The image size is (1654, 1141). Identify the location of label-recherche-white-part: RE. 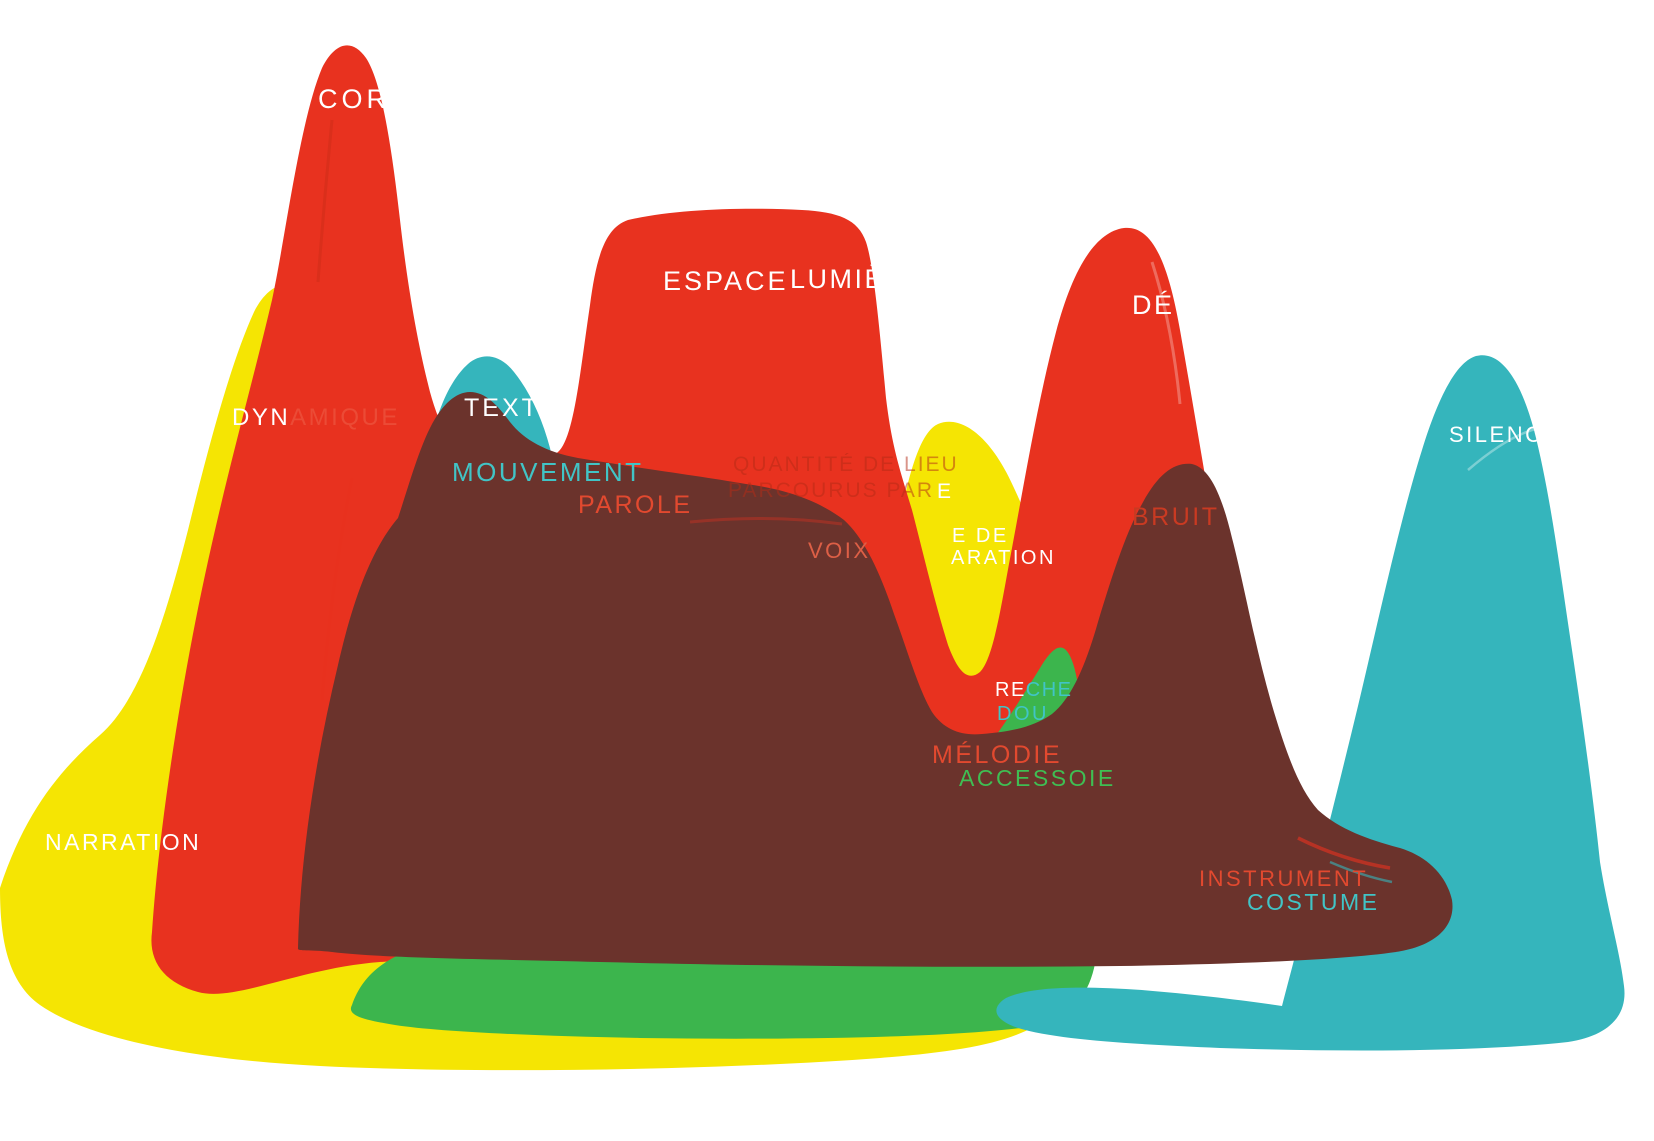
(1010, 690).